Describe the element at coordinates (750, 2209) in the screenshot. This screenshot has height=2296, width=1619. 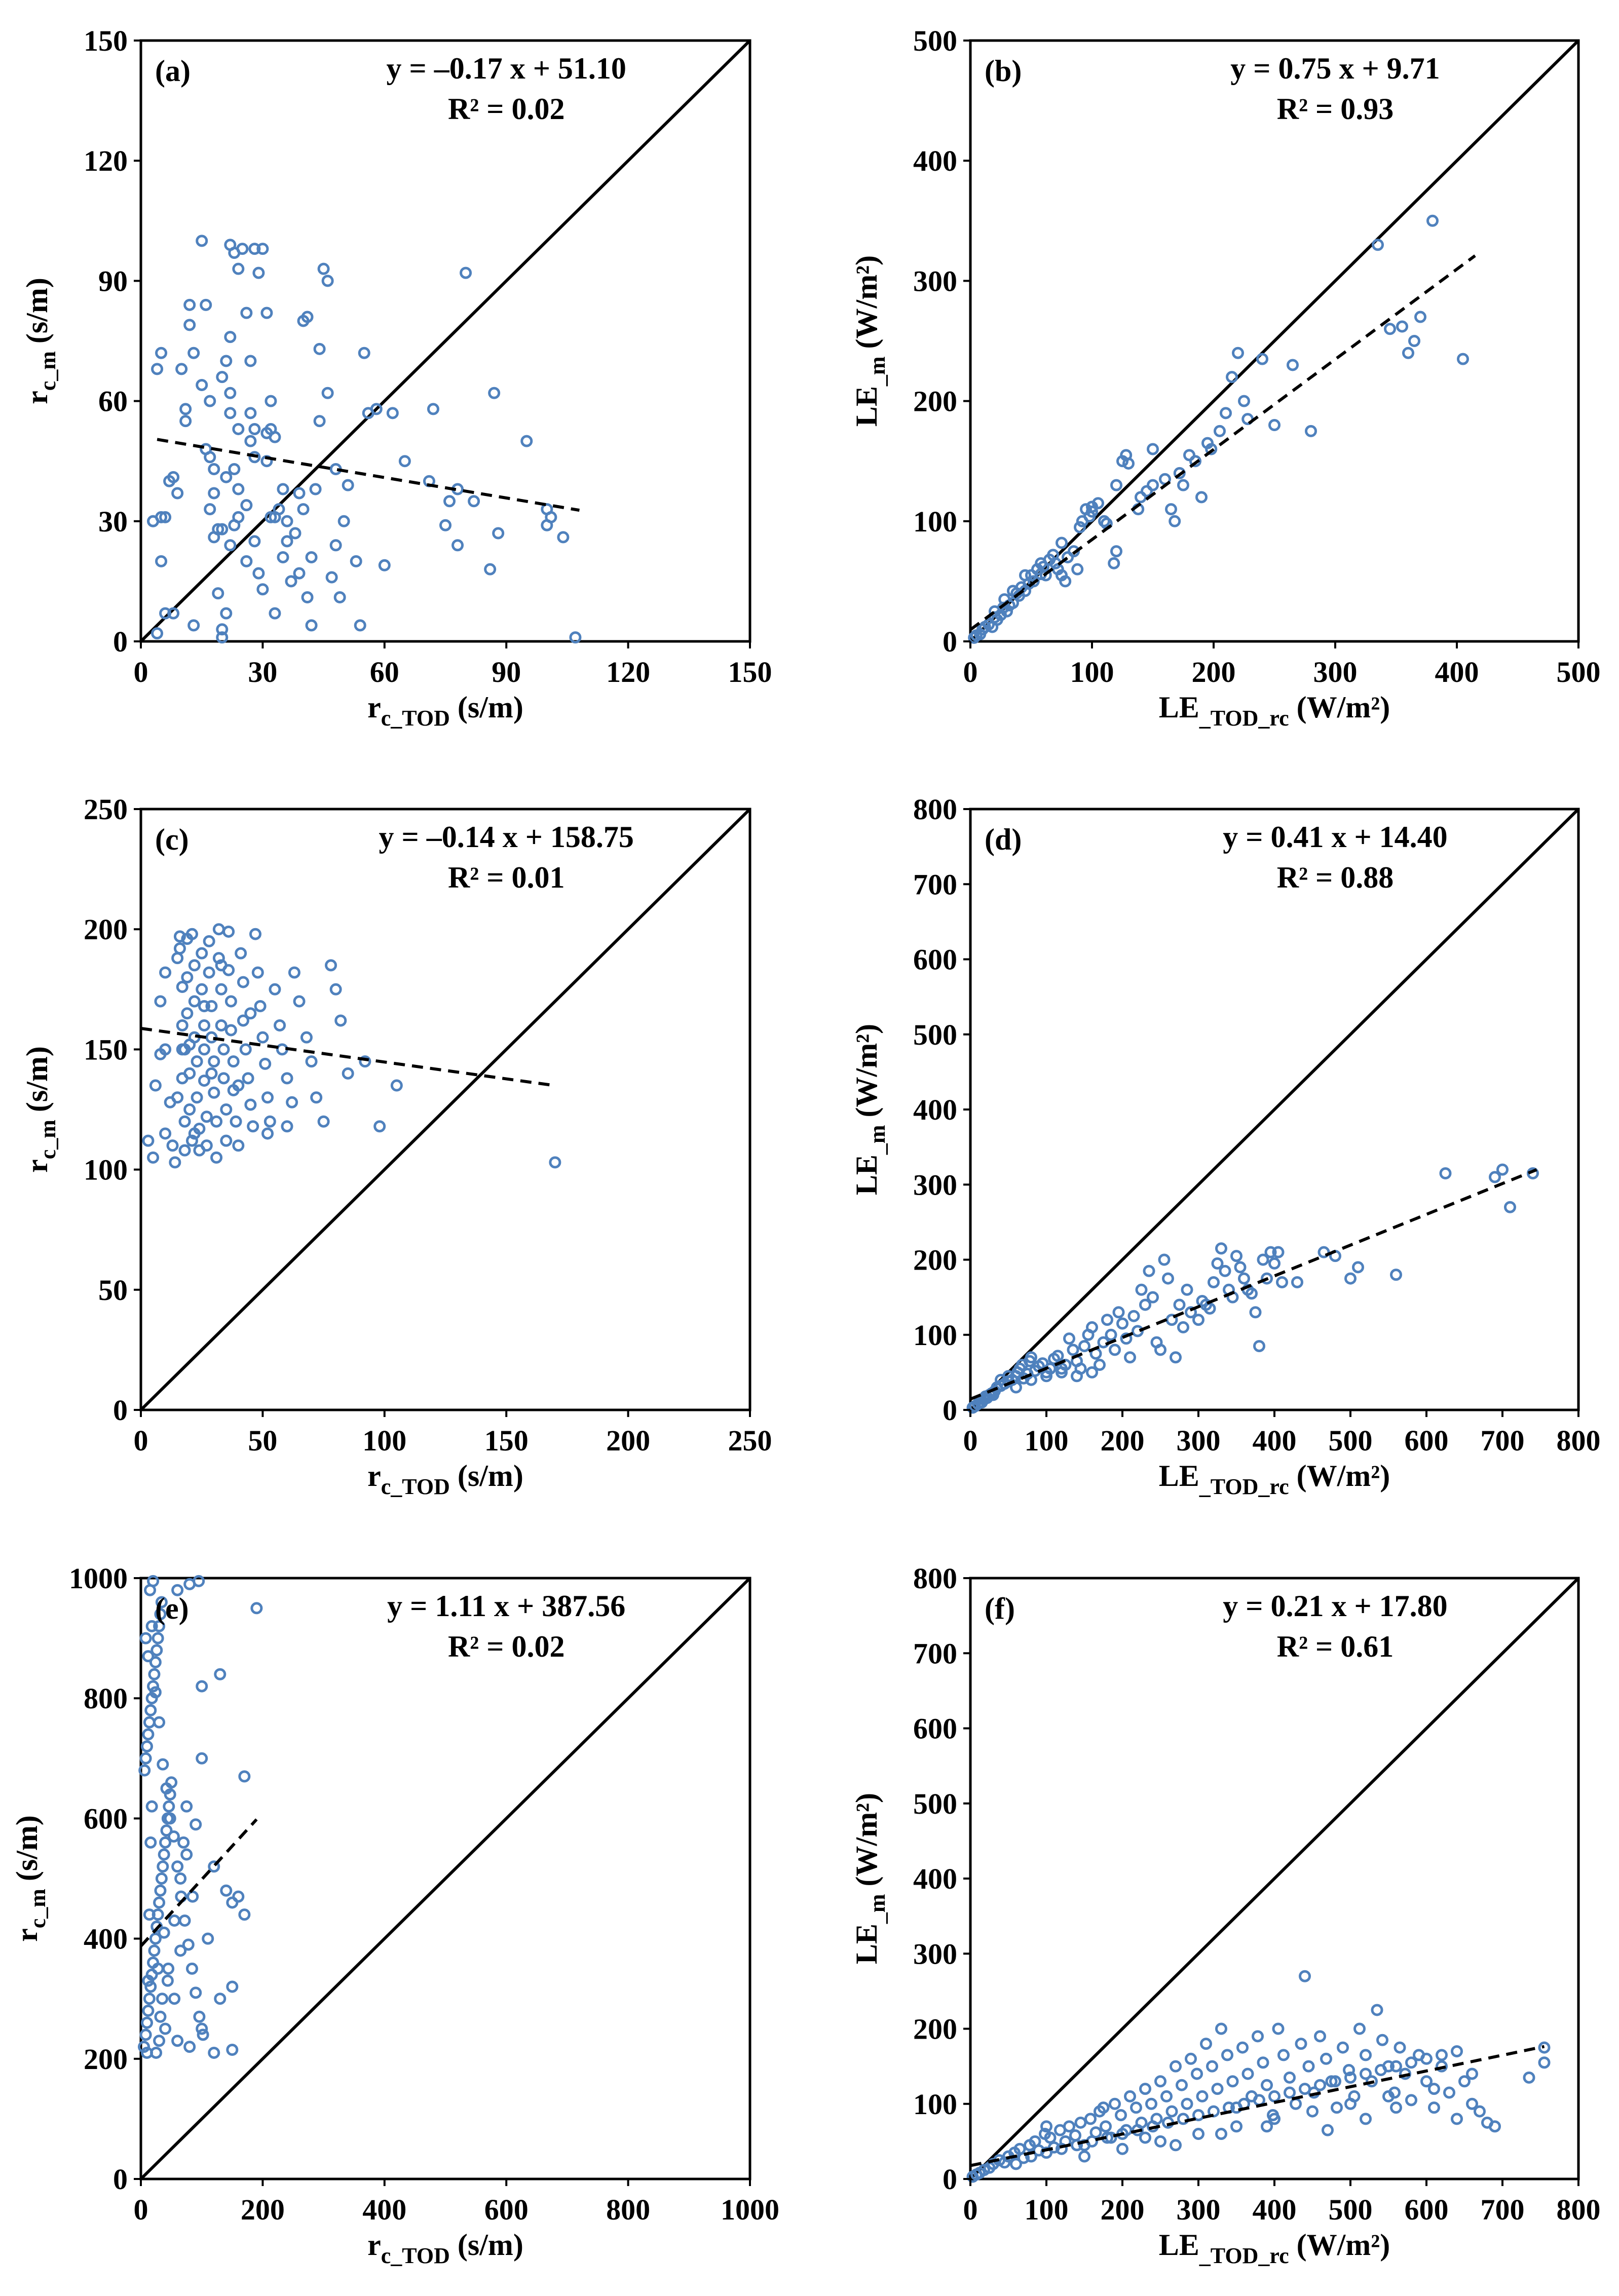
I see `x-tick-label: 1000` at that location.